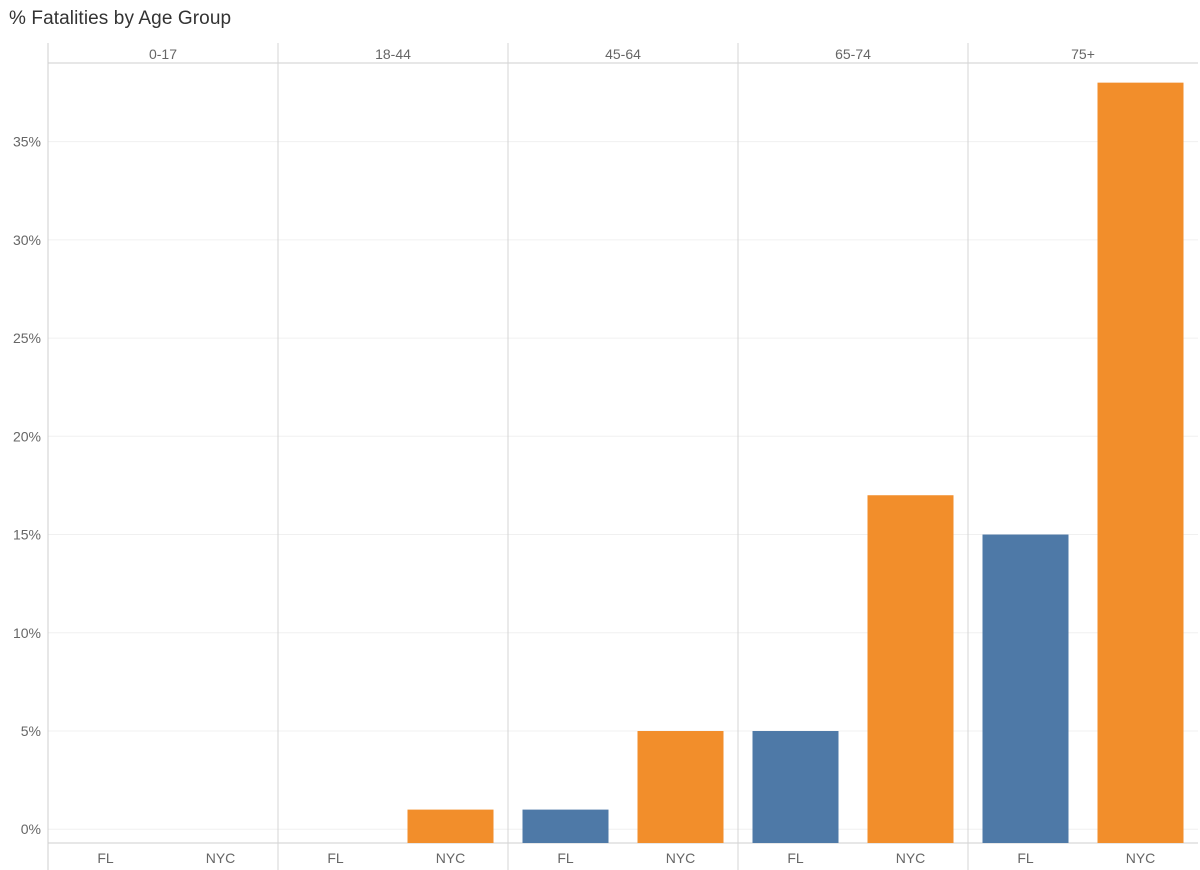 The width and height of the screenshot is (1200, 870). I want to click on y-tick-label: 0%, so click(31, 829).